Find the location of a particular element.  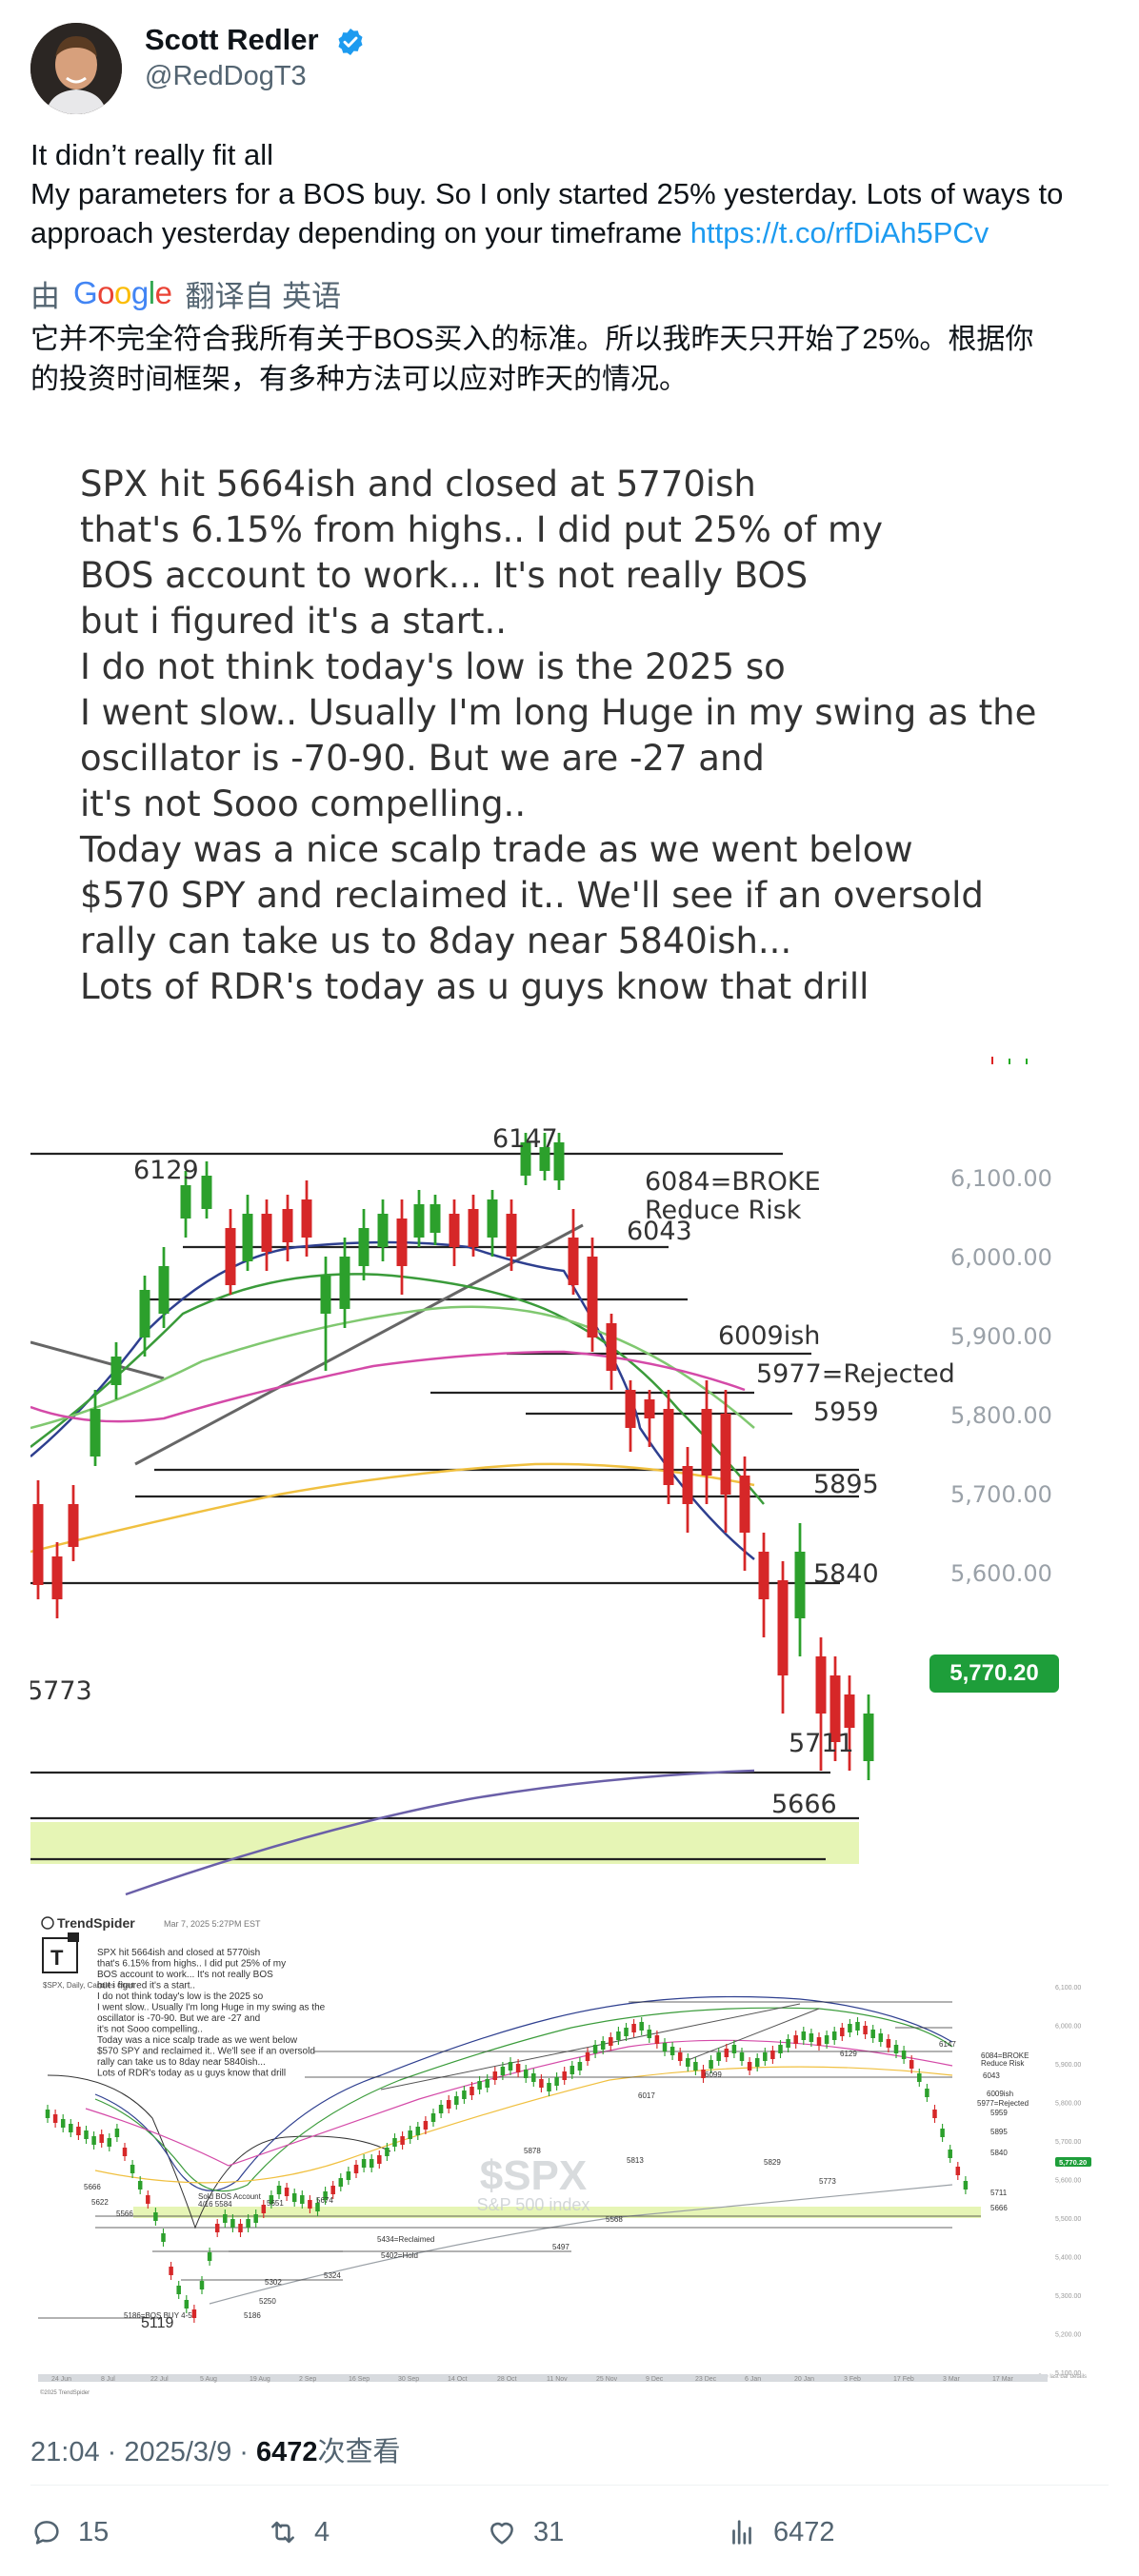

like-button: 31 is located at coordinates (525, 2532).